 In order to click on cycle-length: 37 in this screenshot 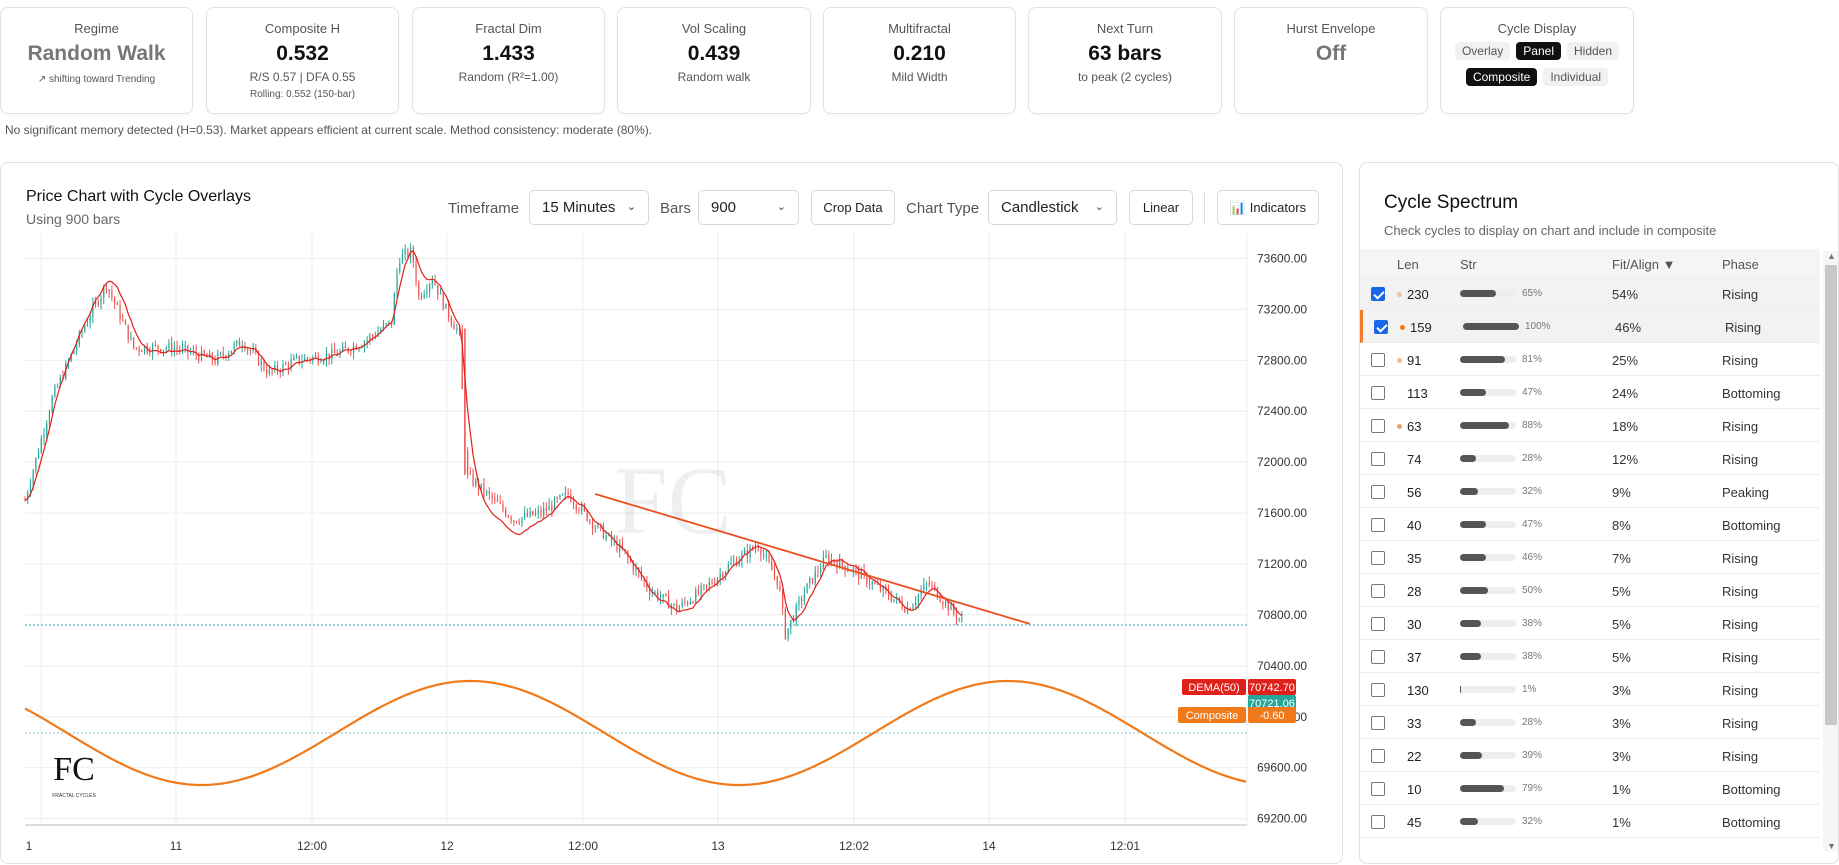, I will do `click(1414, 657)`.